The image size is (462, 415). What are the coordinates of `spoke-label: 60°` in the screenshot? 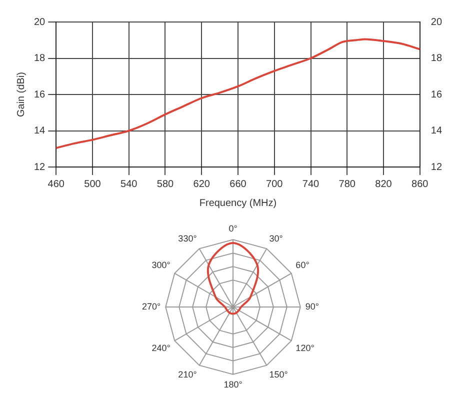 It's located at (303, 265).